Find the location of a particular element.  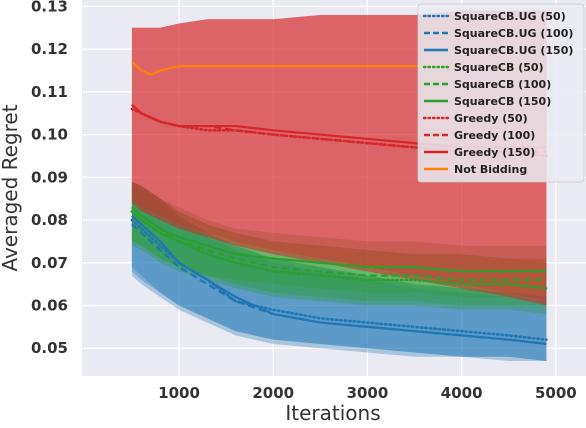

y-tick-label: 0.11 is located at coordinates (49, 92).